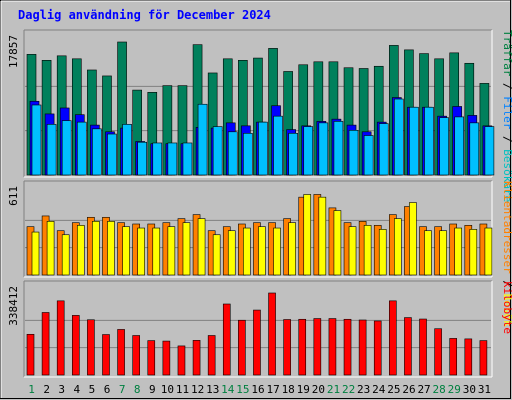 This screenshot has height=400, width=512. I want to click on x-tick-label: 26, so click(408, 389).